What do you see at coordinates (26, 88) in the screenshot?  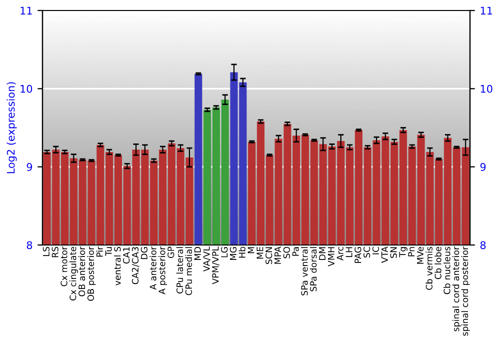 I see `y-tick-label: 10` at bounding box center [26, 88].